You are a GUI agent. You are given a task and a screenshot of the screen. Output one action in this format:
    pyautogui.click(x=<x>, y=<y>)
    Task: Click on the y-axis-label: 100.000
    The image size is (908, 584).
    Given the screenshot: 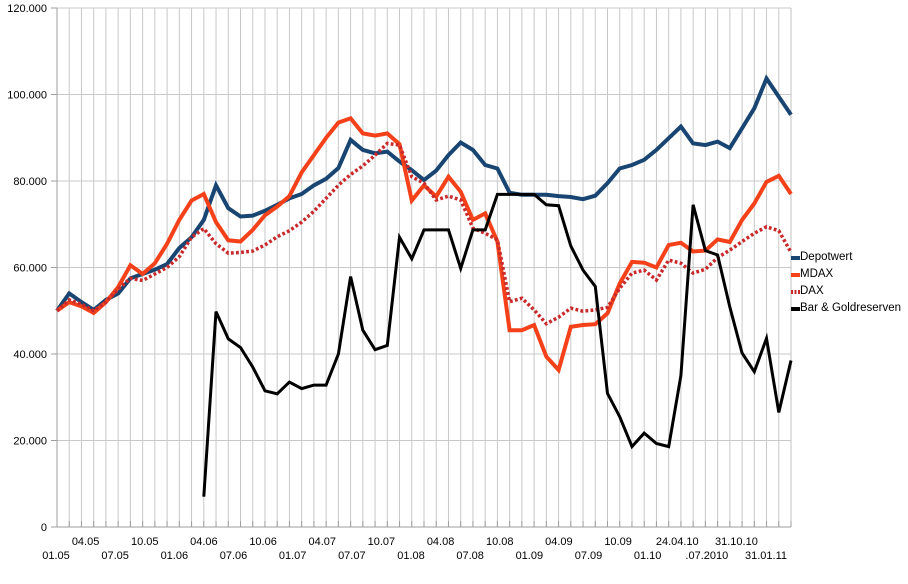 What is the action you would take?
    pyautogui.click(x=27, y=96)
    